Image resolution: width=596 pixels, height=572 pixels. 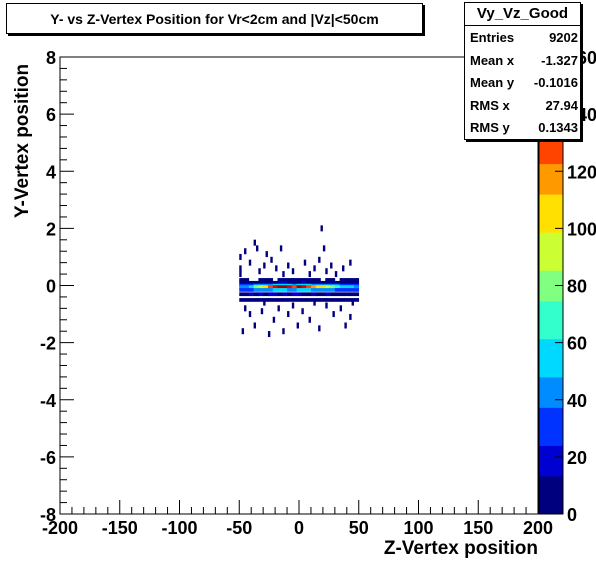 What do you see at coordinates (51, 58) in the screenshot?
I see `y-tick-label: 8` at bounding box center [51, 58].